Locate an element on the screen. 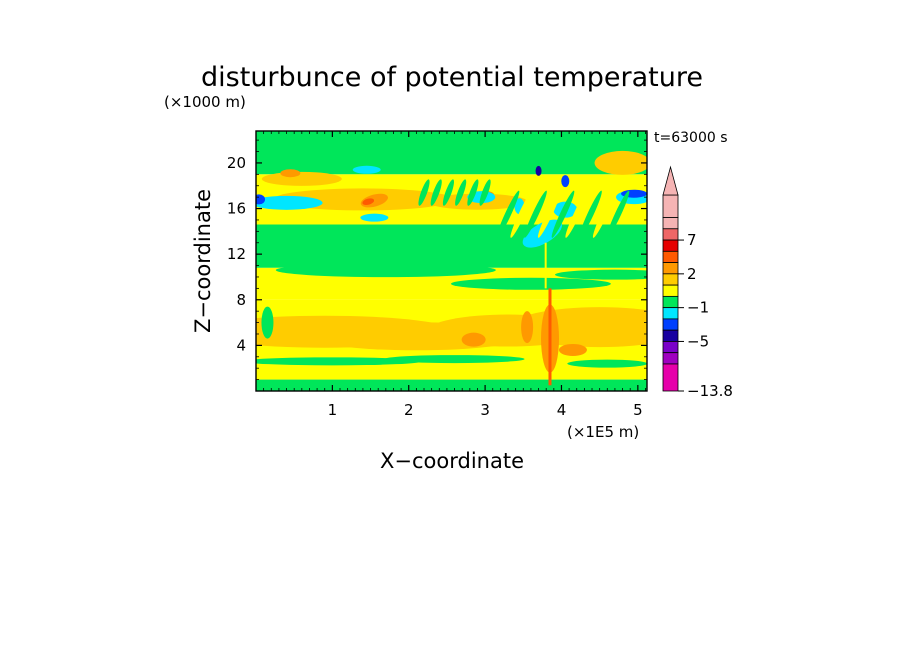  y-tick-label: 8 is located at coordinates (241, 300).